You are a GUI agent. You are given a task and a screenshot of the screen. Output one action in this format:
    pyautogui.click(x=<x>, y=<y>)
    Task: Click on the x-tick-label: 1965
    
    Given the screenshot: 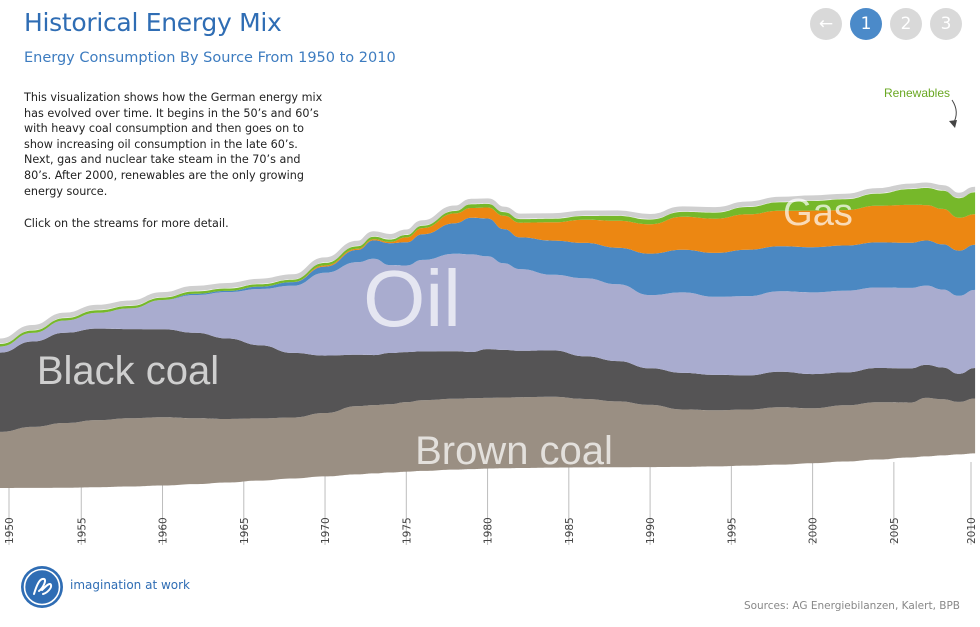 What is the action you would take?
    pyautogui.click(x=245, y=530)
    